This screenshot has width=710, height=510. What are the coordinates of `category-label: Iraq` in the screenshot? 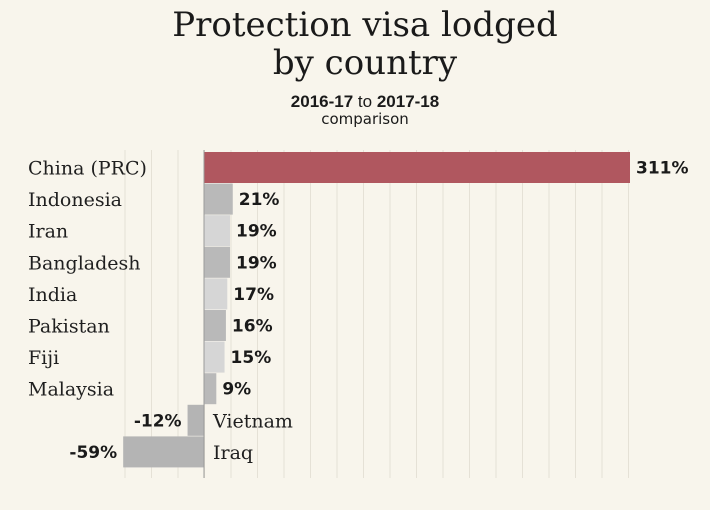 It's located at (233, 453).